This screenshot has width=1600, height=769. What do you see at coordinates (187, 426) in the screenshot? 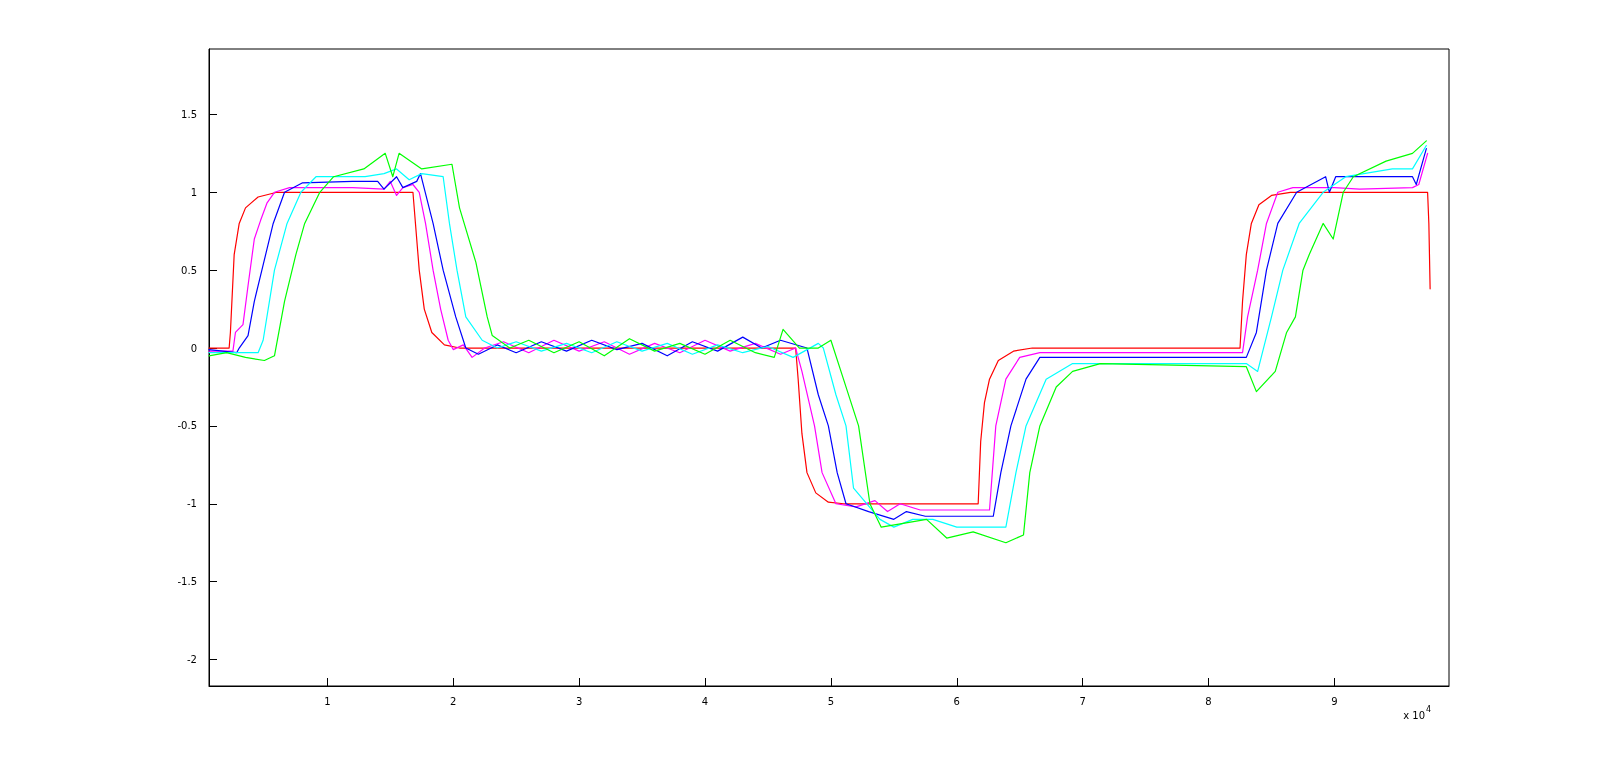
I see `y-tick-label: -0.5` at bounding box center [187, 426].